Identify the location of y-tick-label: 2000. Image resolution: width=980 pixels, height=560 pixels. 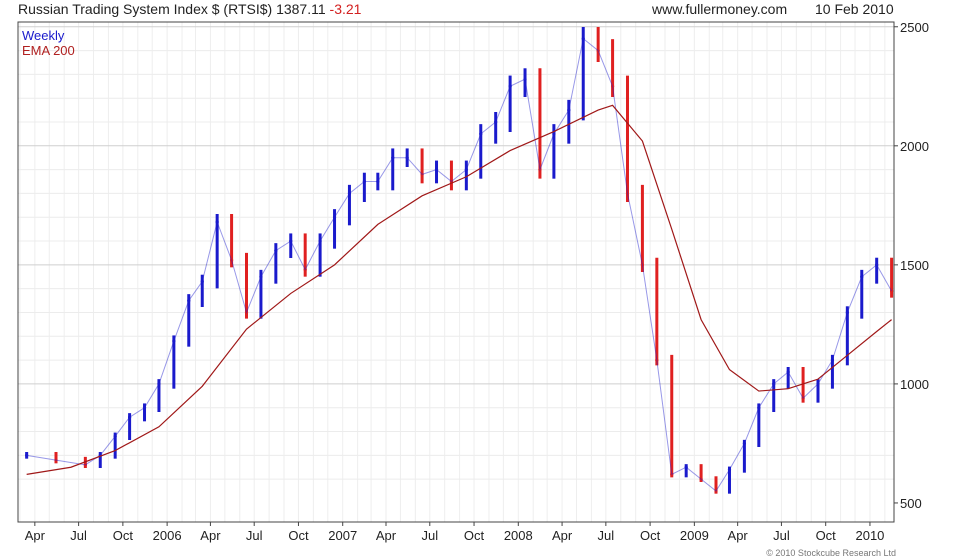
(914, 146).